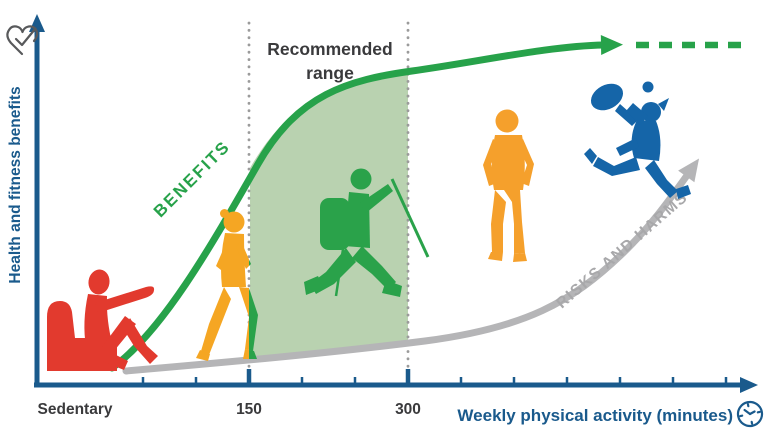 The image size is (768, 434). Describe the element at coordinates (15, 184) in the screenshot. I see `y-axis-title: Health and fitness benefits` at that location.